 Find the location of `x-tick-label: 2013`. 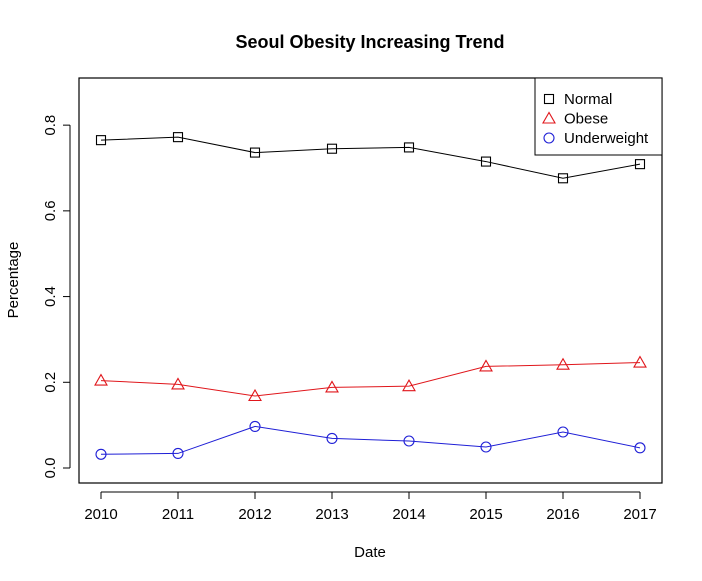

x-tick-label: 2013 is located at coordinates (331, 514).